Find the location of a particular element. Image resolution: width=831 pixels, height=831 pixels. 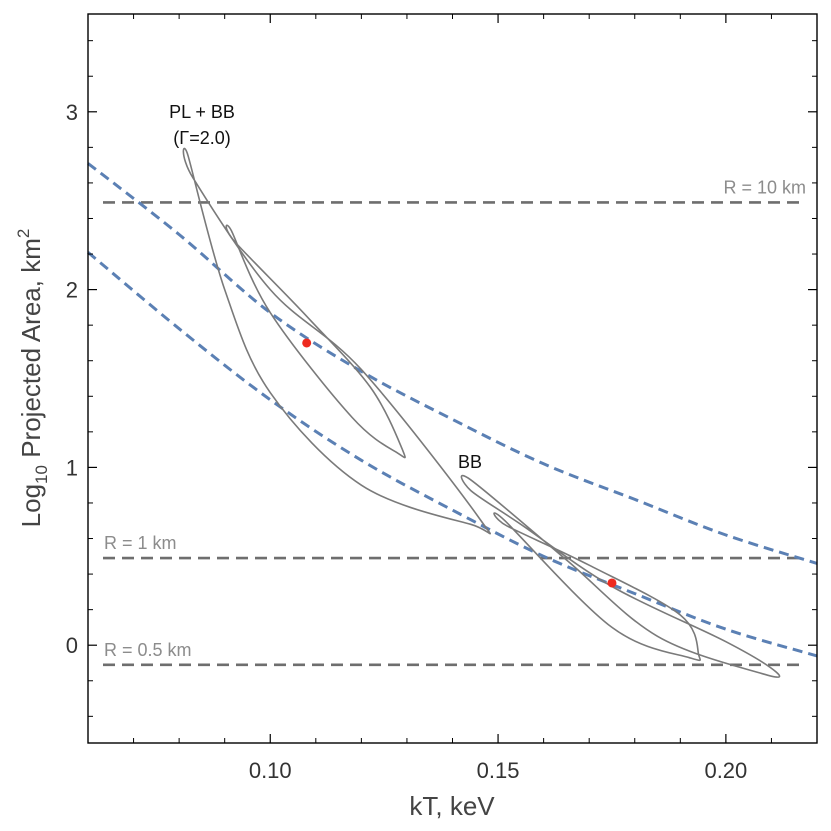

model-2-inner-contour is located at coordinates (597, 587).